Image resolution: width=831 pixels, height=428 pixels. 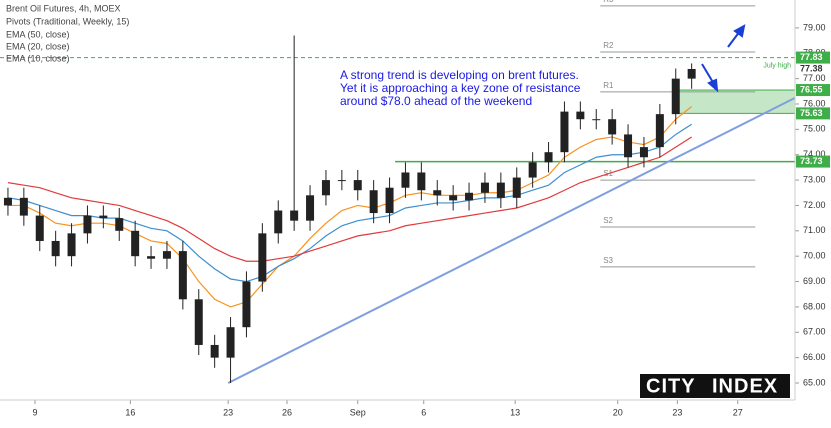 I want to click on y-tick-label: 66.00, so click(x=814, y=357).